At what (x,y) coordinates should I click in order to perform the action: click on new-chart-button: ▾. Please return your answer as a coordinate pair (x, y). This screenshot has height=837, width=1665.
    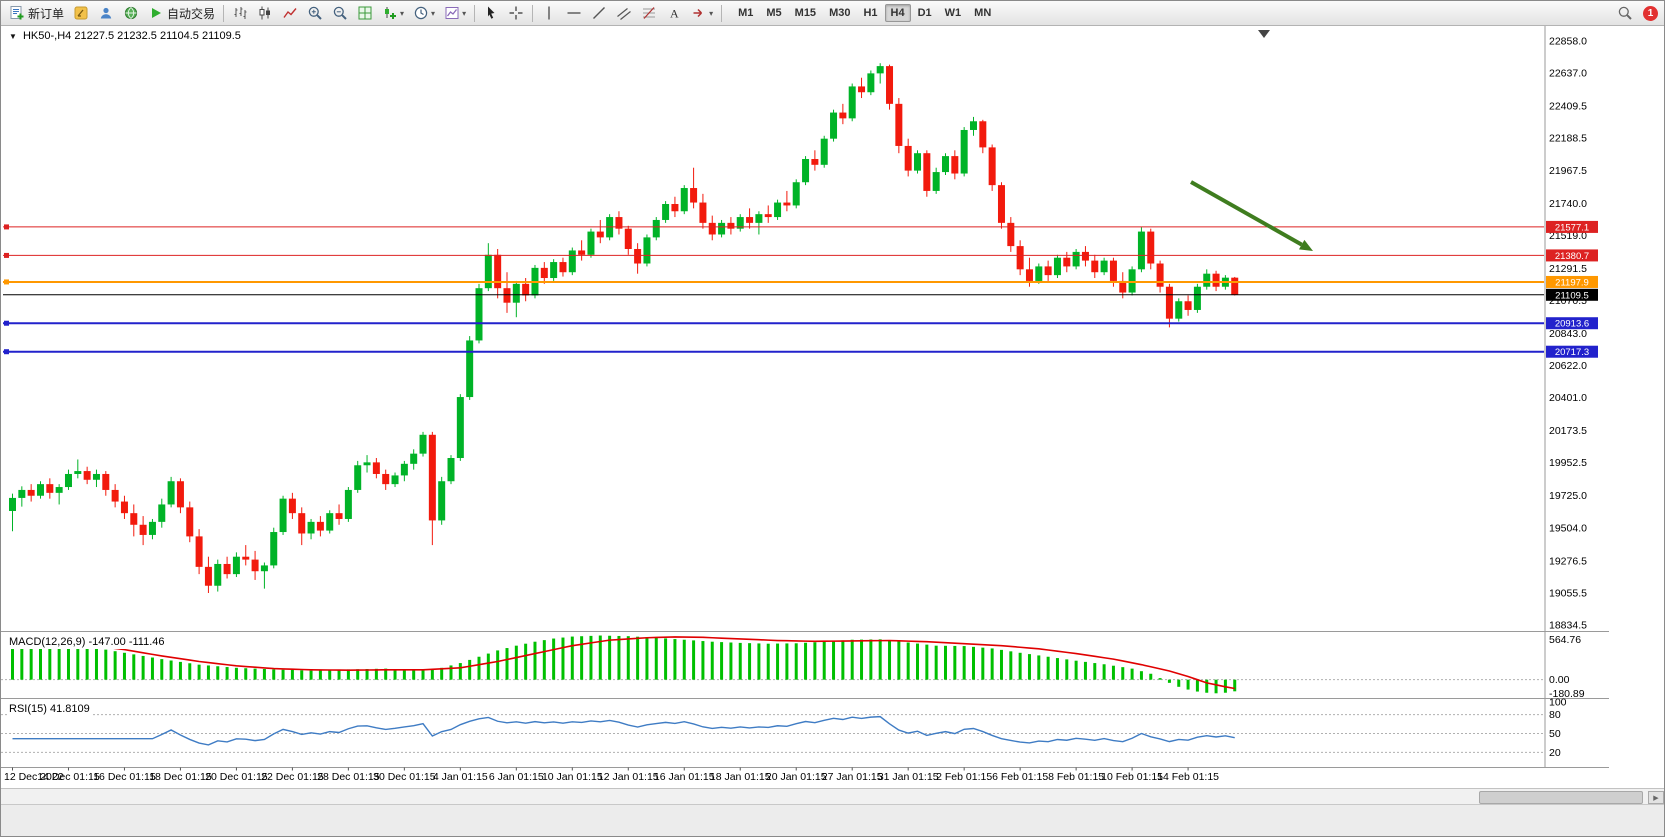
    Looking at the image, I should click on (393, 13).